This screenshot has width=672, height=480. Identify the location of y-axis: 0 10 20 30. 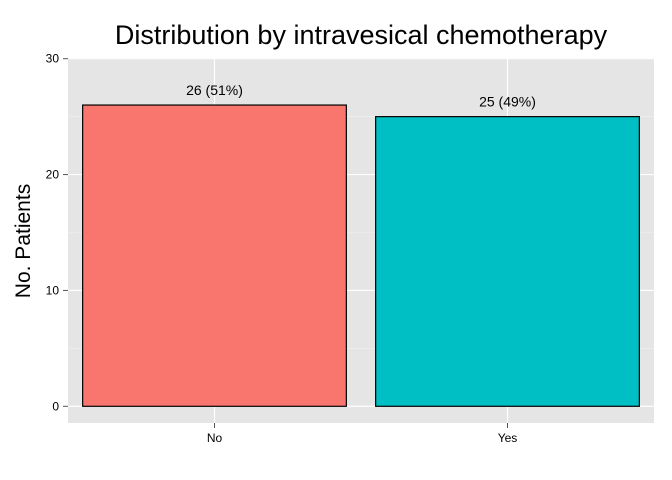
(57, 232).